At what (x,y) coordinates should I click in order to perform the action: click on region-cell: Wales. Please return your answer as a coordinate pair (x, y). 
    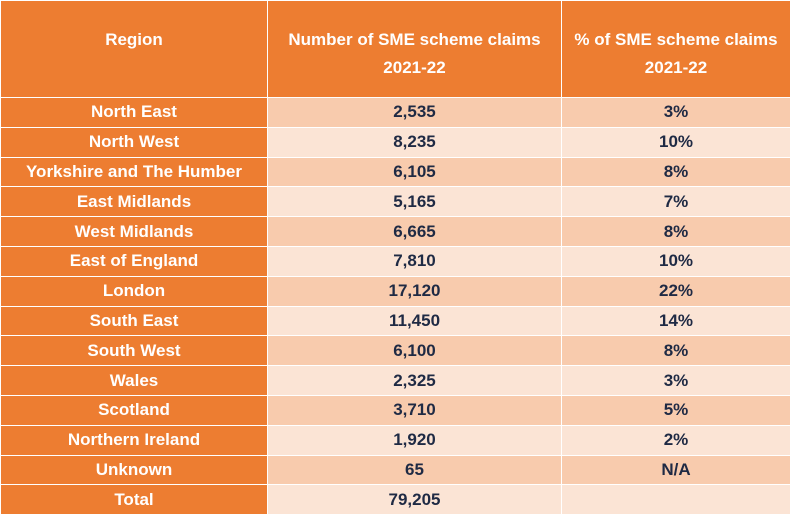
    Looking at the image, I should click on (134, 381).